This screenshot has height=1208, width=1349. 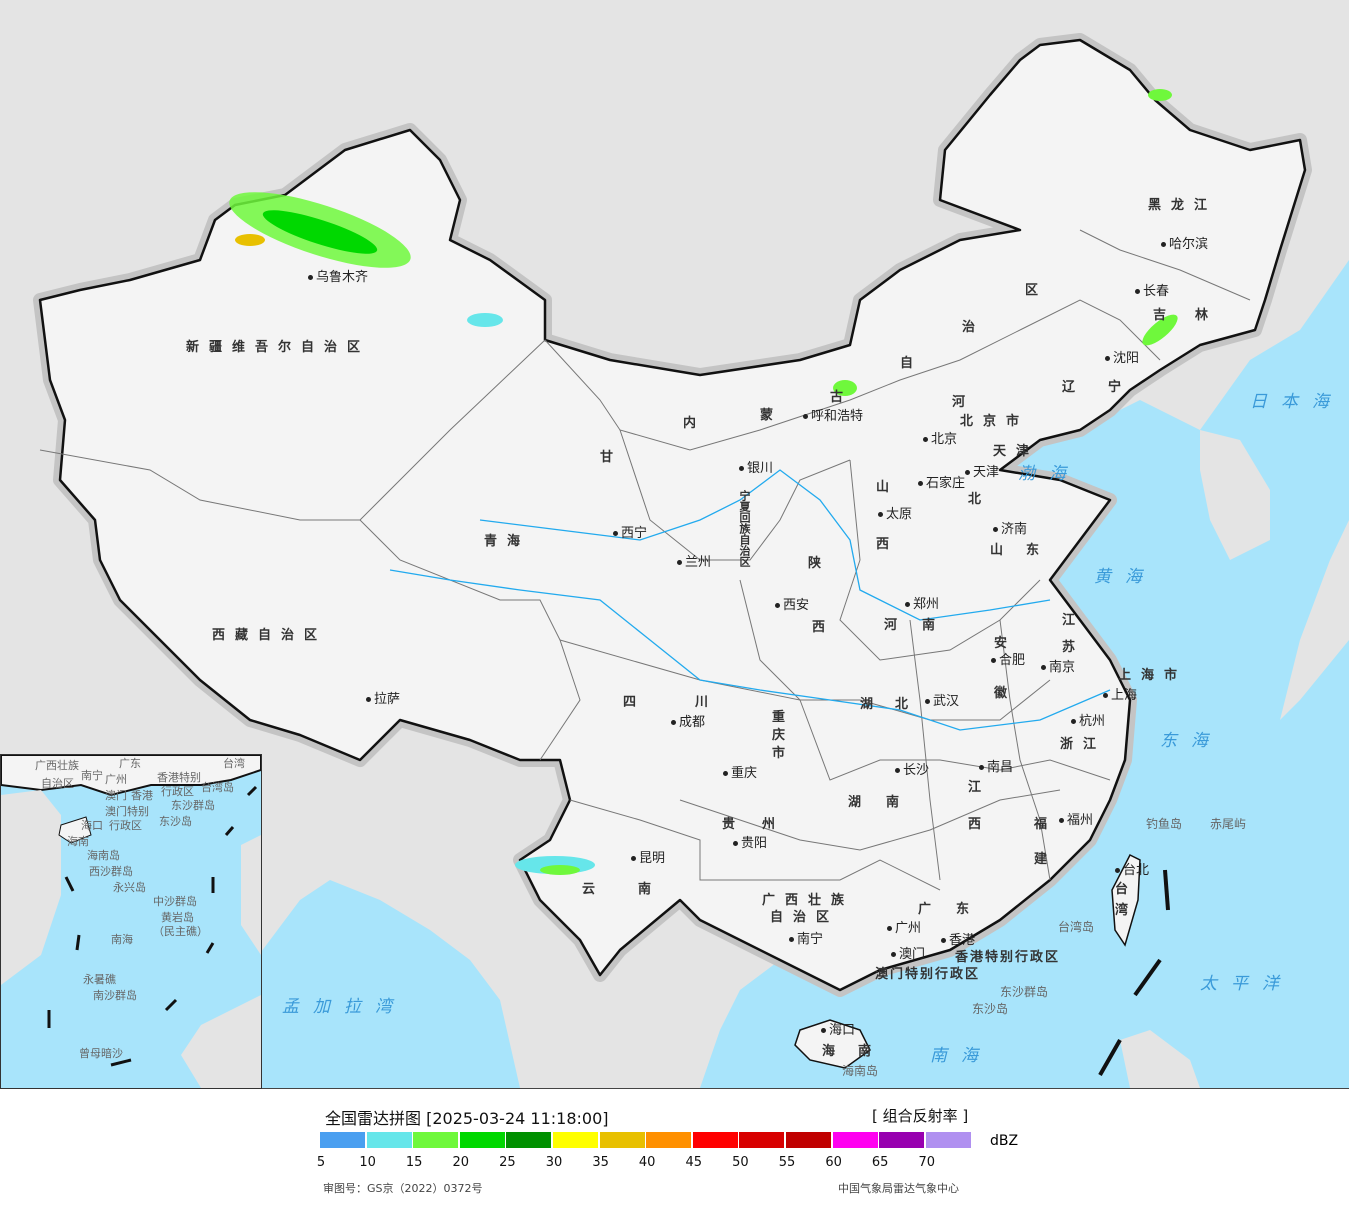 I want to click on inset-label-text: 香港, so click(x=142, y=795).